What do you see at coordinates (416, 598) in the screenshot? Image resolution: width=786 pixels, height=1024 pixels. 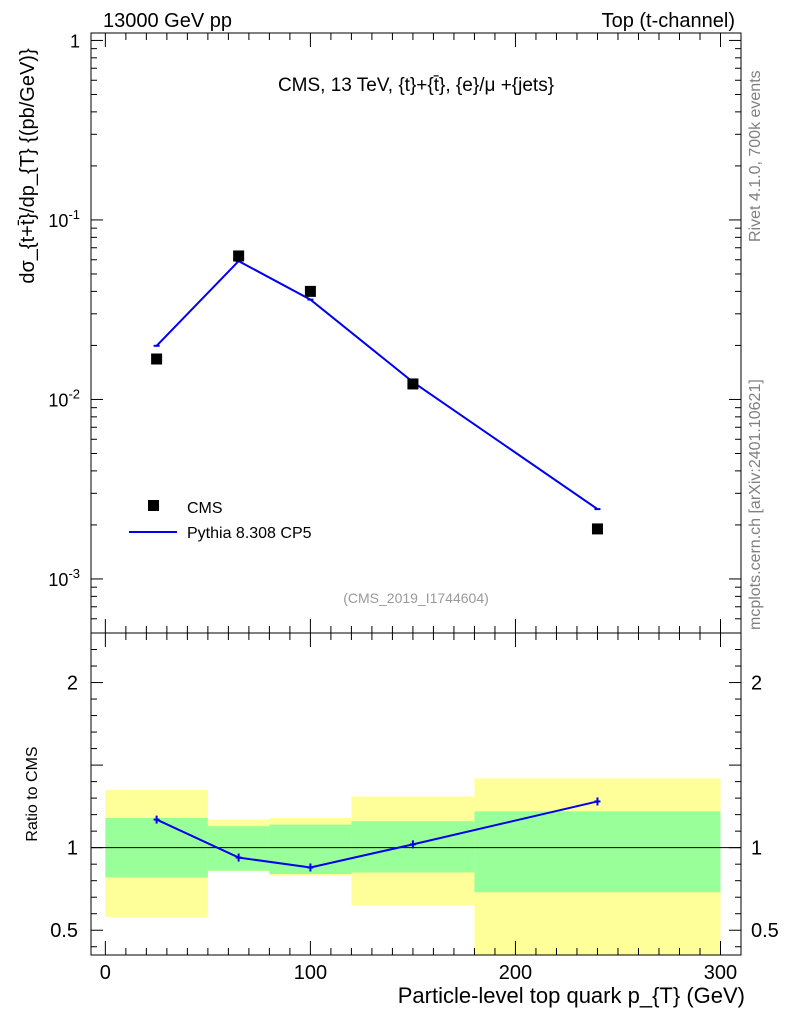 I see `watermark-label: (CMS_2019_I1744604)` at bounding box center [416, 598].